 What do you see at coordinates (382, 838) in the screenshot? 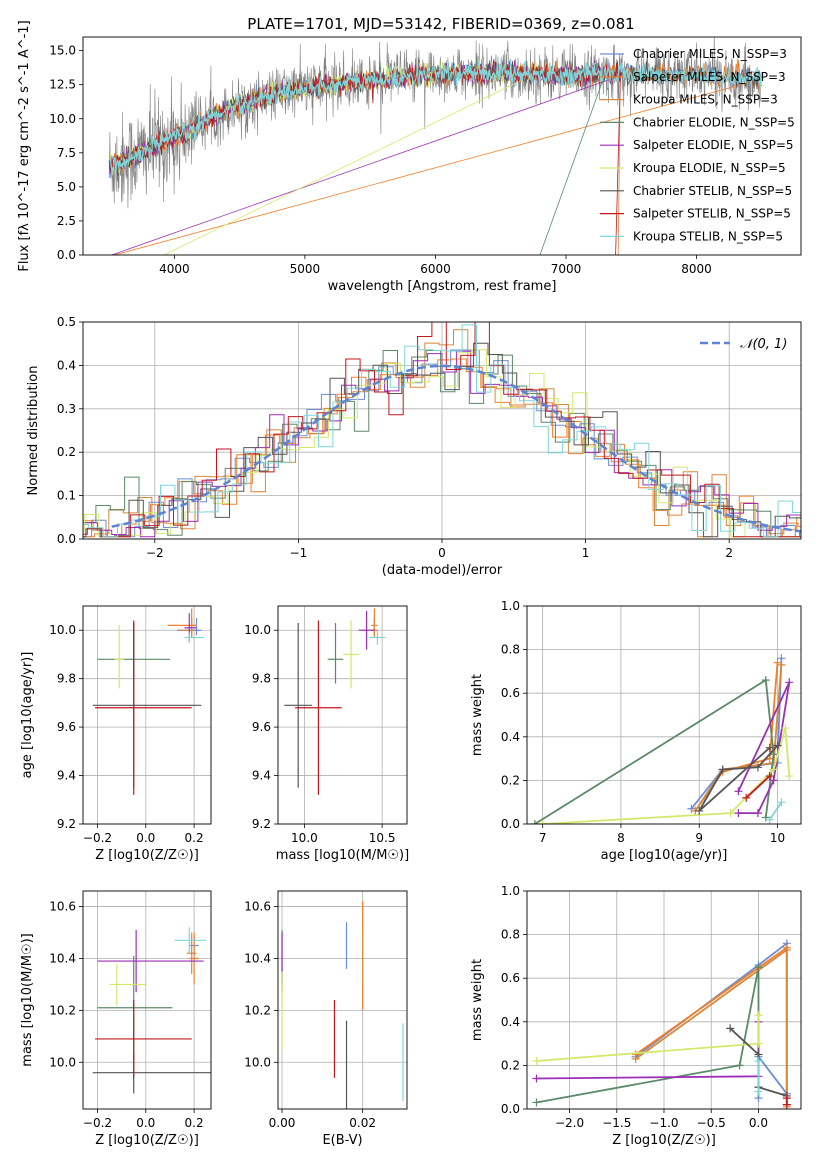
I see `x-tick-label: 10.5` at bounding box center [382, 838].